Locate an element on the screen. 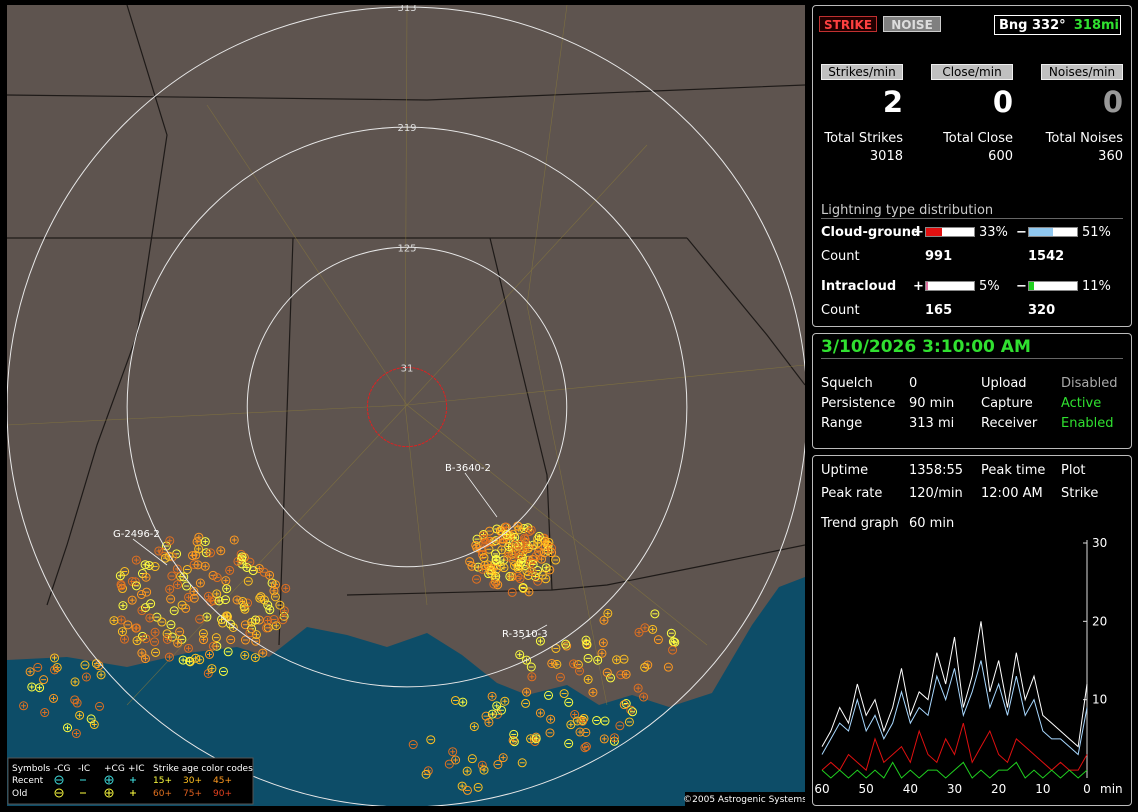 The image size is (1138, 812). rate-value: 0 is located at coordinates (1112, 102).